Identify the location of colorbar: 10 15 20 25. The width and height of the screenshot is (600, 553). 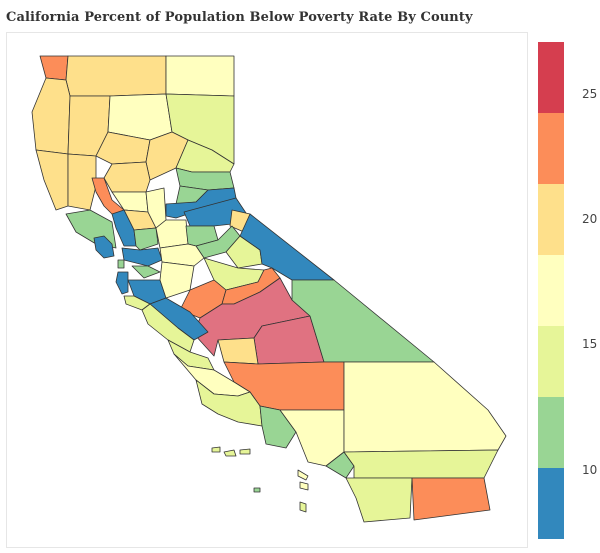
(567, 290).